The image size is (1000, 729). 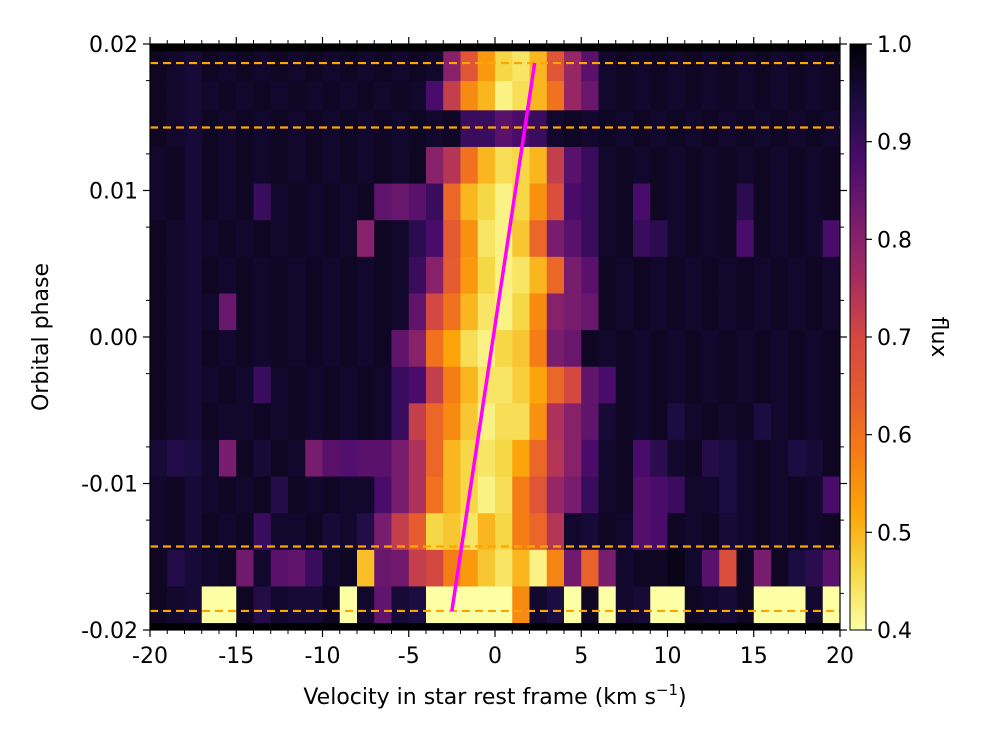 I want to click on y-tick-label: -0.01, so click(x=109, y=485).